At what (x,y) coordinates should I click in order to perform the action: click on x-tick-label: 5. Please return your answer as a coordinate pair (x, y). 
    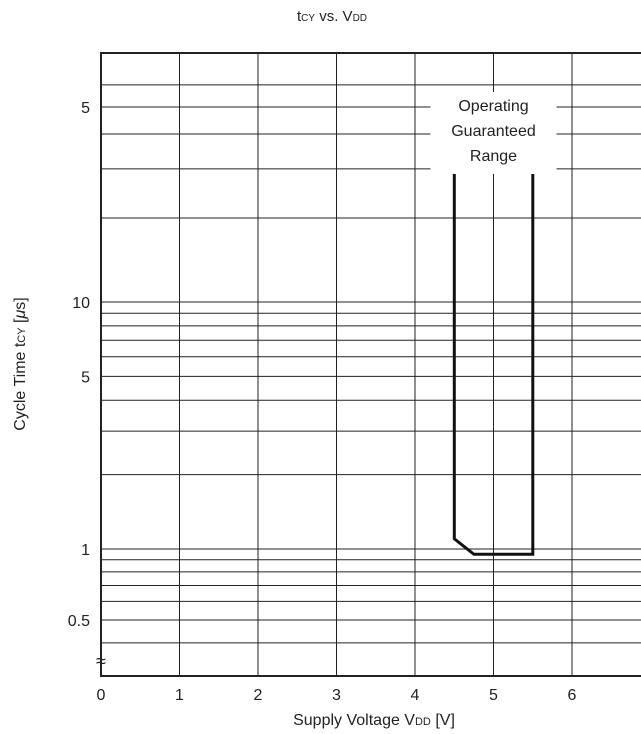
    Looking at the image, I should click on (493, 695).